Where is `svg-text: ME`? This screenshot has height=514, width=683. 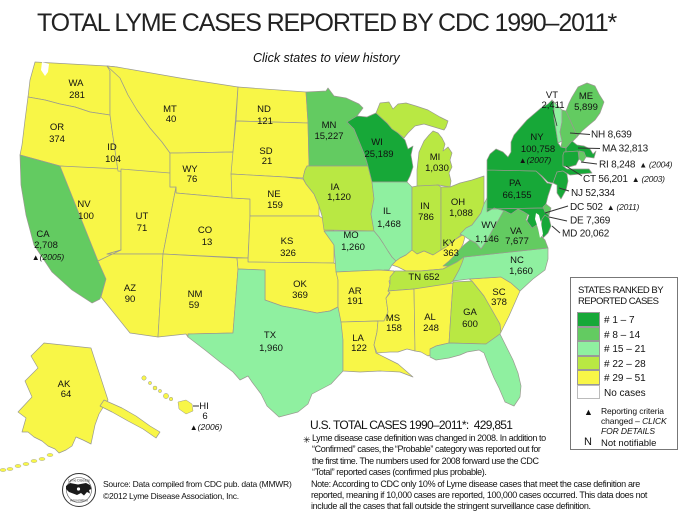
svg-text: ME is located at coordinates (586, 96).